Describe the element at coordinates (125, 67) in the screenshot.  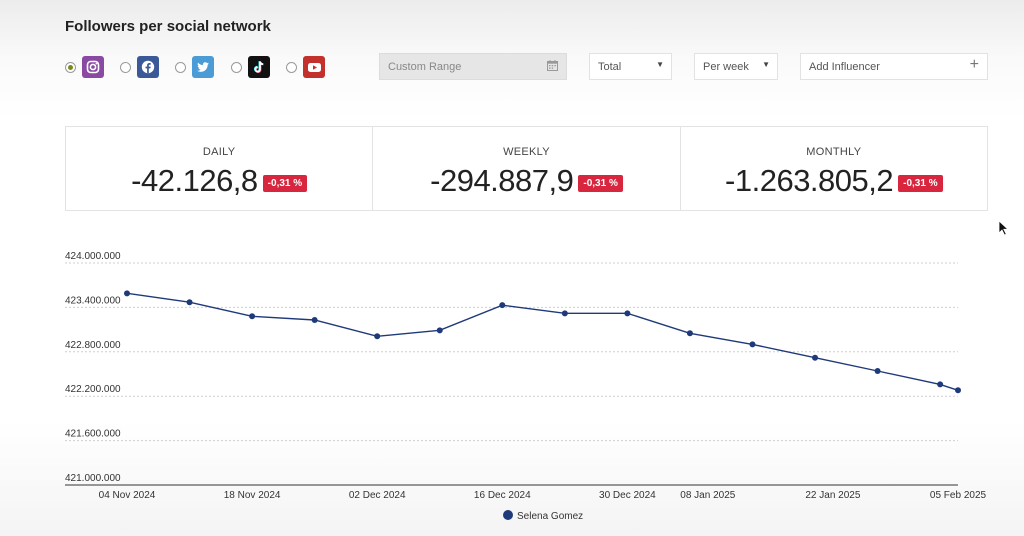
I see `facebook-radio` at that location.